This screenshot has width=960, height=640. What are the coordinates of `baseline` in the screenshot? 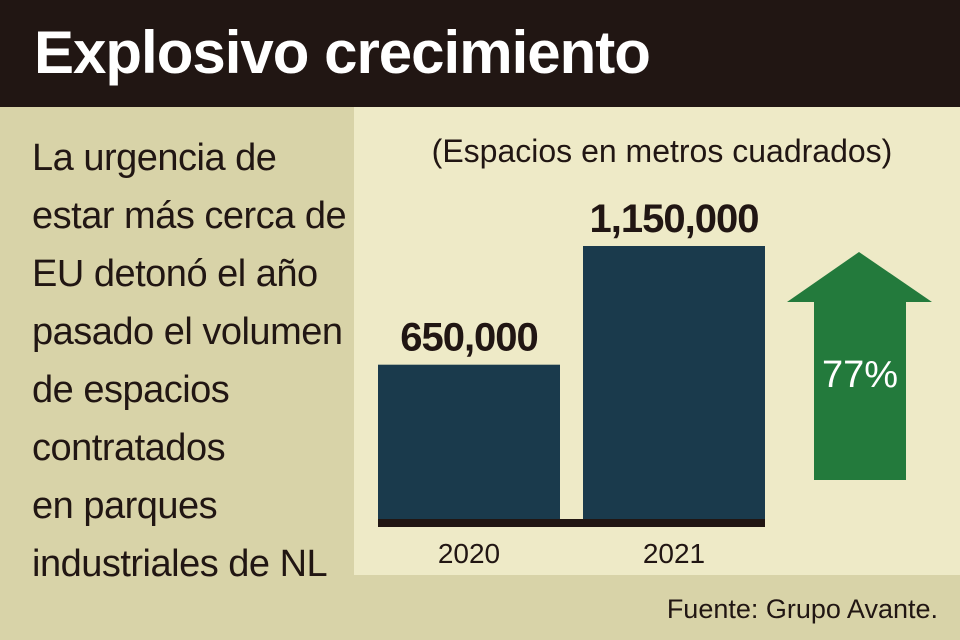 It's located at (571, 523).